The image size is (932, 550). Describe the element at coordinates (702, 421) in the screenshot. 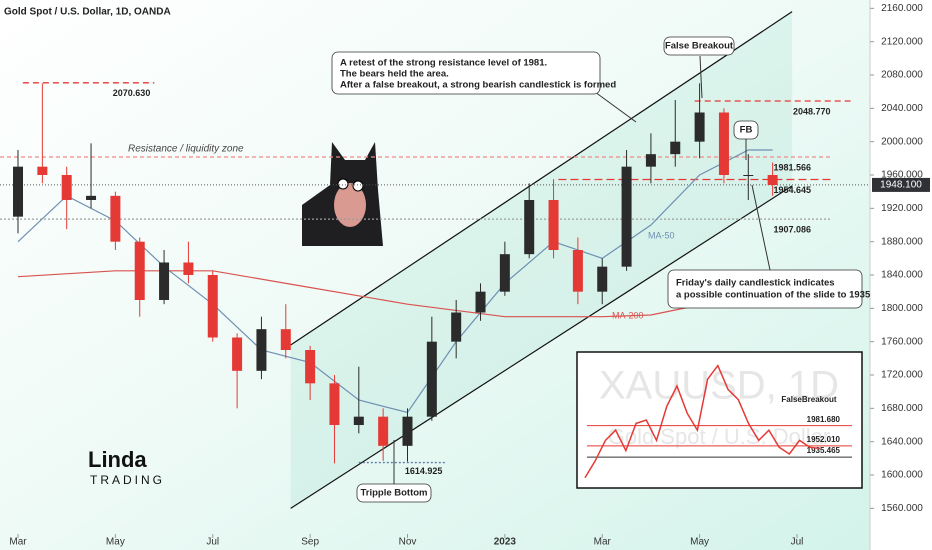

I see `inset-line` at that location.